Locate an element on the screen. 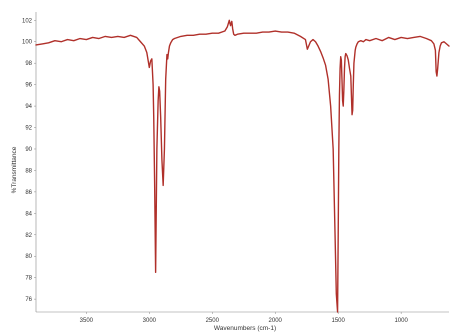 This screenshot has height=333, width=454. x-tick-label: 1000 is located at coordinates (401, 321).